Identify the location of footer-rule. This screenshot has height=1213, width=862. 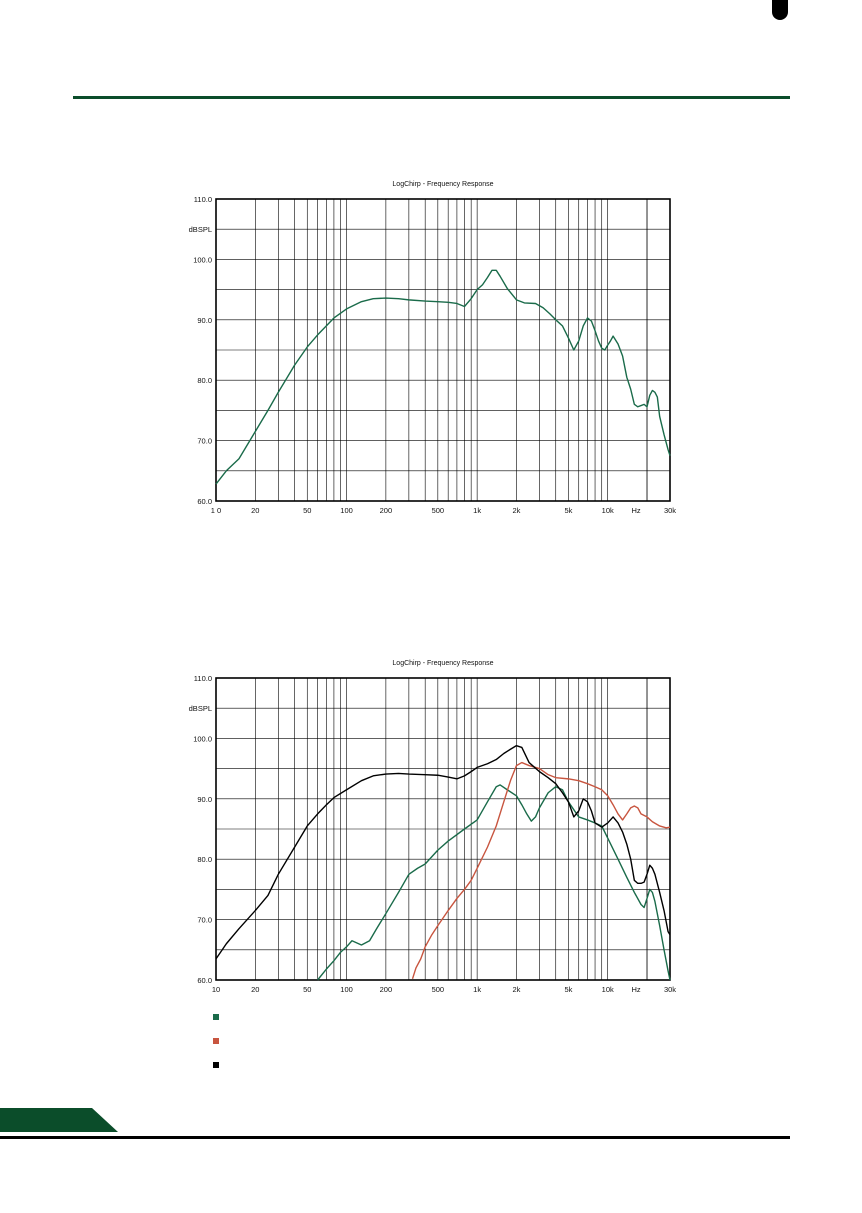
(395, 1137).